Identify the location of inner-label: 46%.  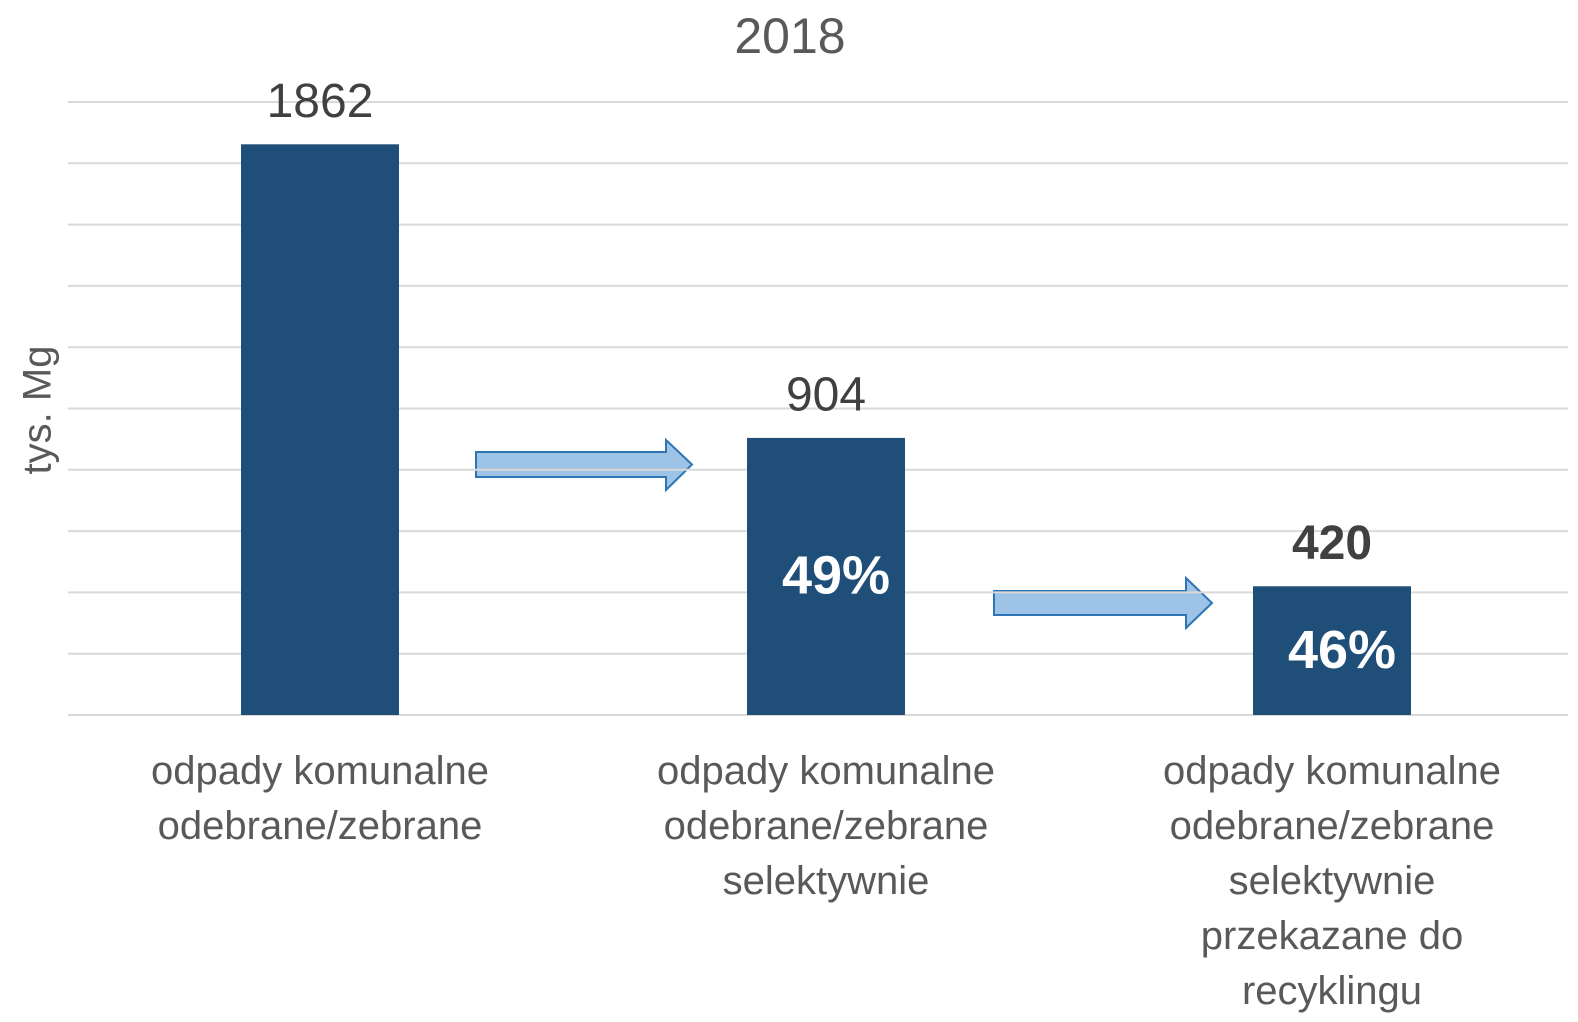
(1342, 650).